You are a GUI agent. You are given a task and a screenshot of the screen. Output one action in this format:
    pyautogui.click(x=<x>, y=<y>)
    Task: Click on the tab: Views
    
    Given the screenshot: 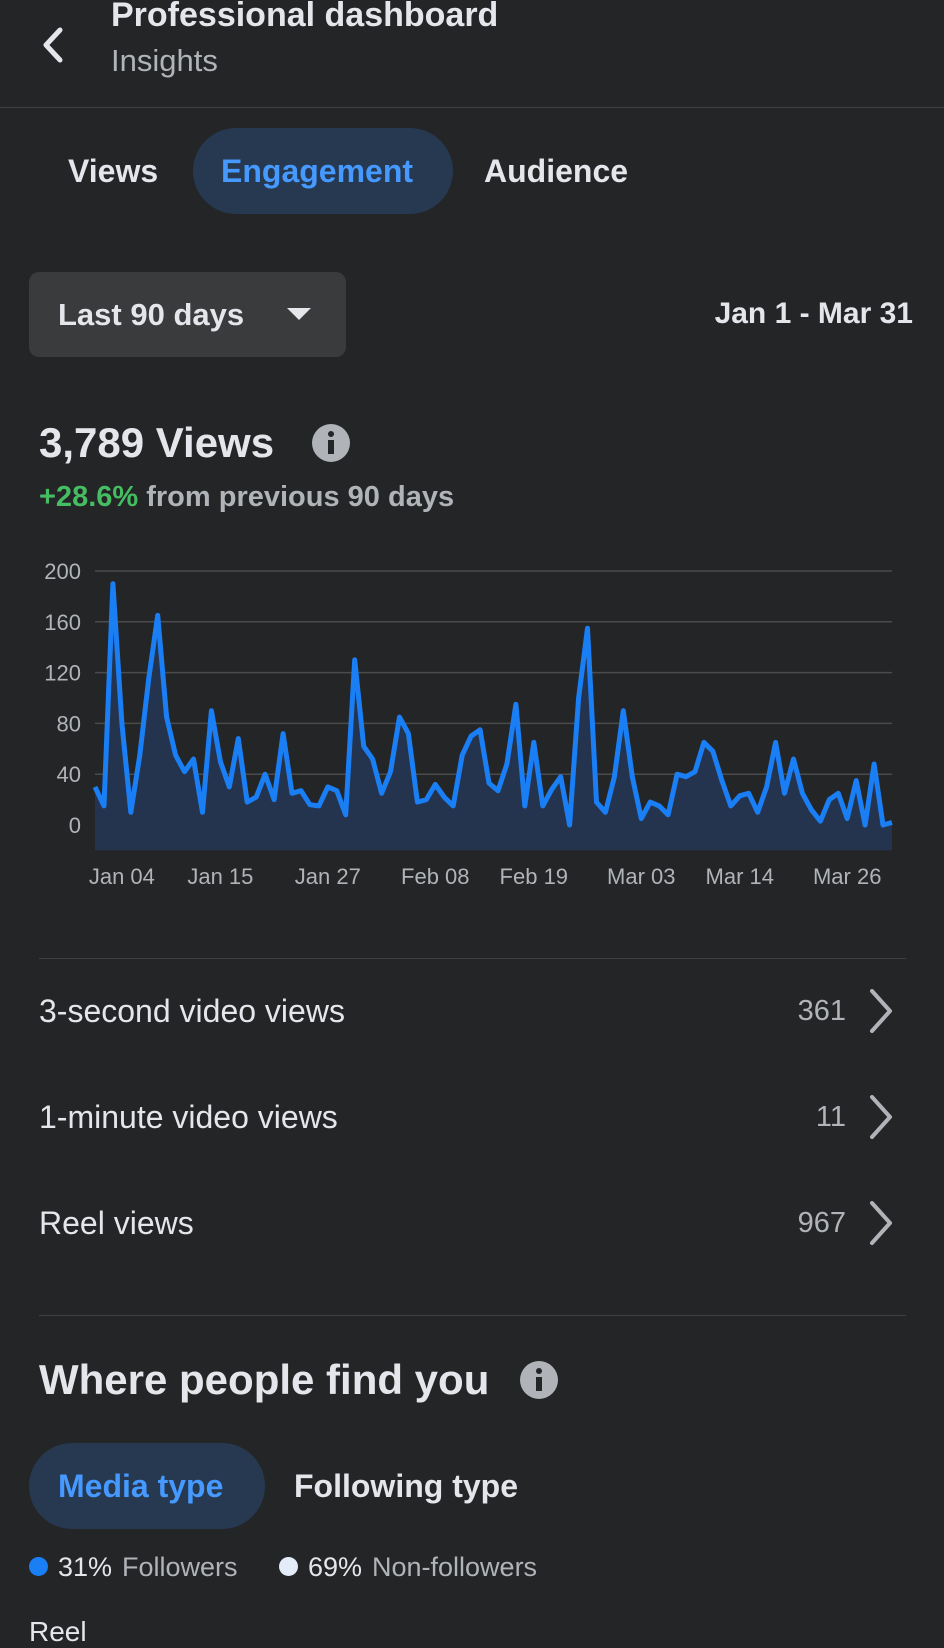 What is the action you would take?
    pyautogui.click(x=113, y=171)
    